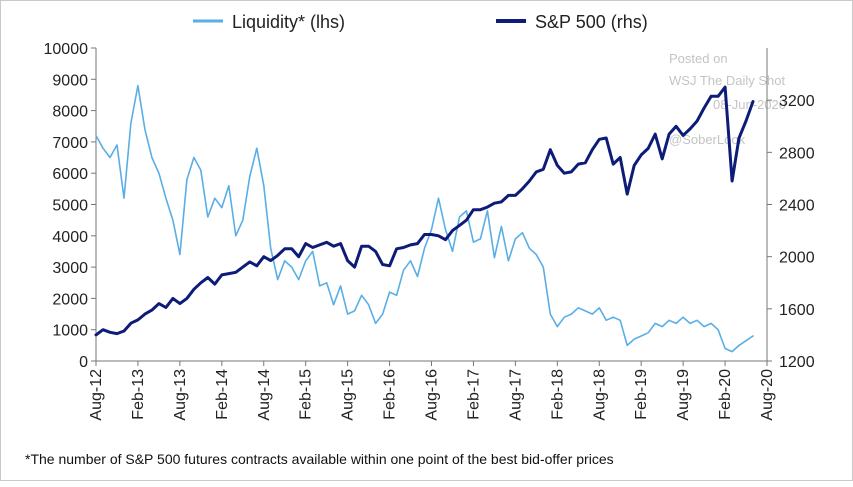 This screenshot has height=487, width=853. I want to click on right-tick-label: 3200, so click(797, 101).